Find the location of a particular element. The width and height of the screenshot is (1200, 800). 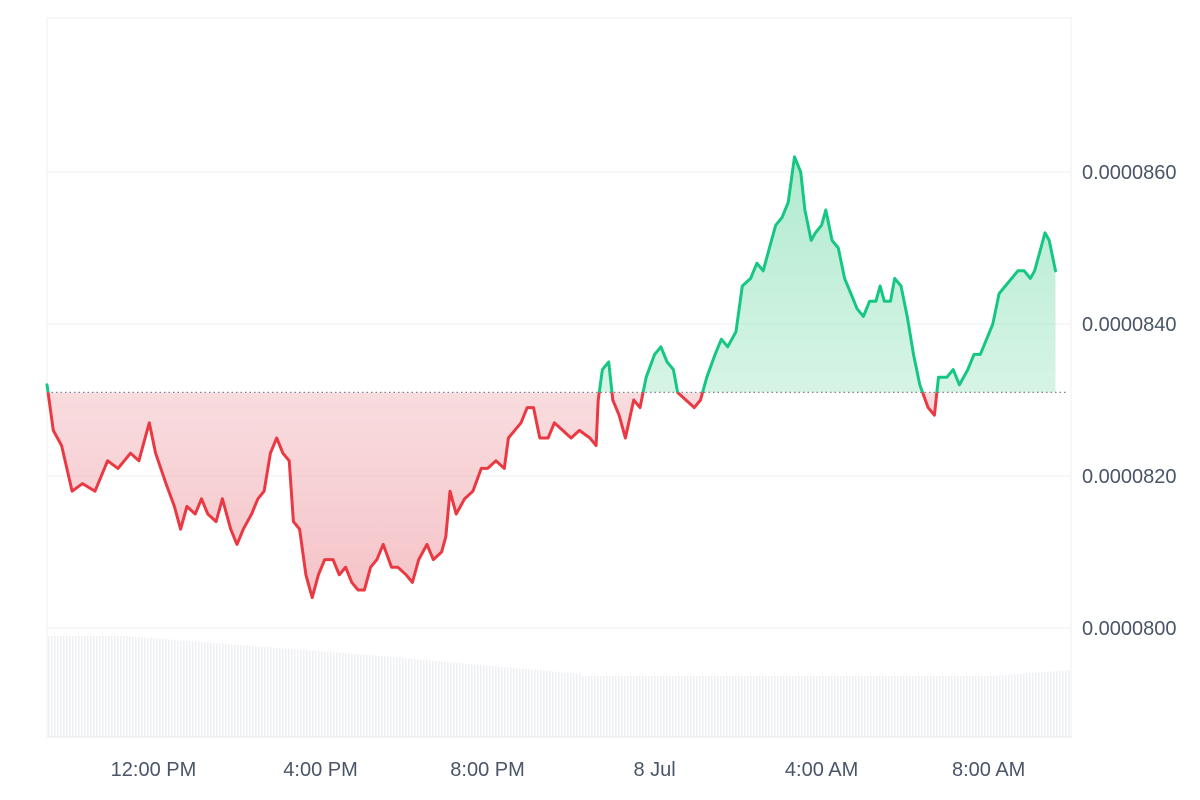

y-tick-label: 0.0000860 is located at coordinates (1129, 173).